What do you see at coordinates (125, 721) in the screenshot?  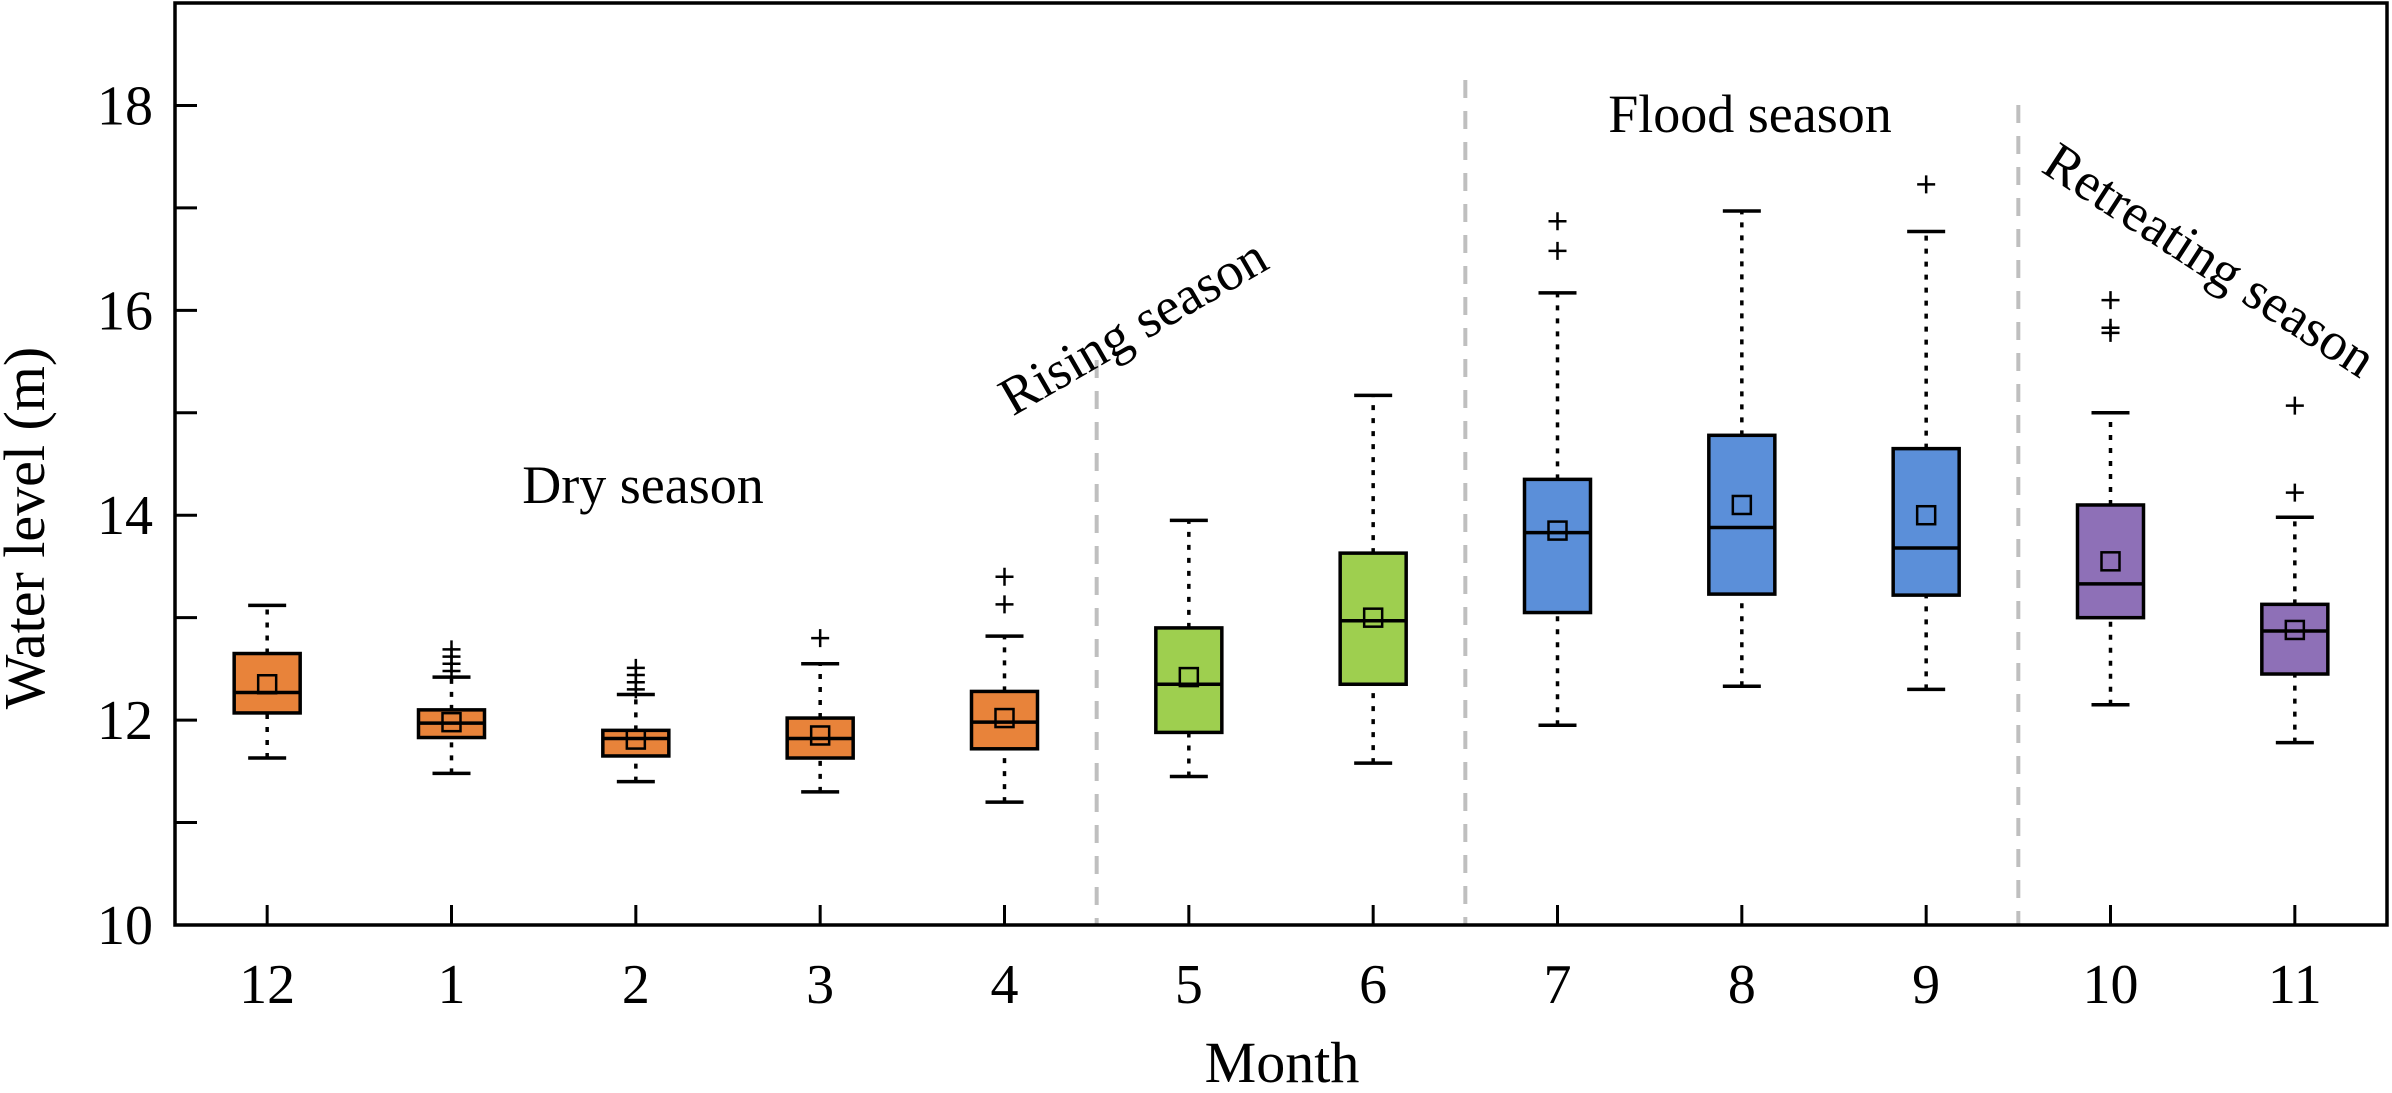 I see `y-tick-label: 12` at bounding box center [125, 721].